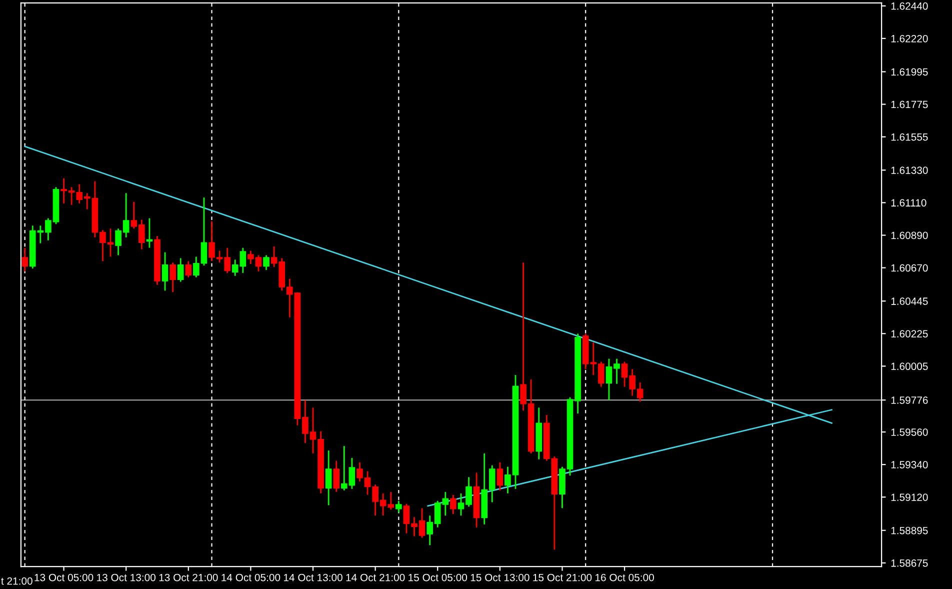 This screenshot has width=952, height=589. Describe the element at coordinates (909, 268) in the screenshot. I see `y-tick-label: 1.60670` at that location.